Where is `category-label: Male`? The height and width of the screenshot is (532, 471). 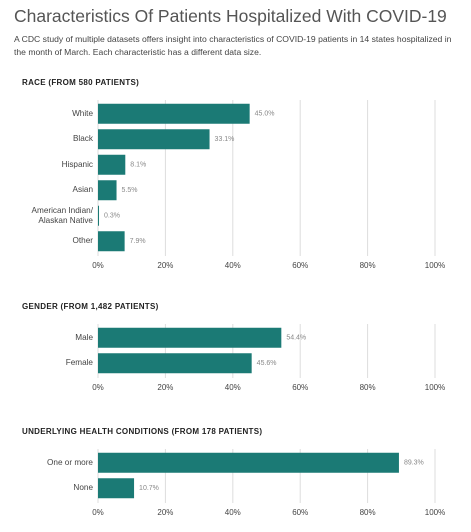
category-label: Male is located at coordinates (84, 337).